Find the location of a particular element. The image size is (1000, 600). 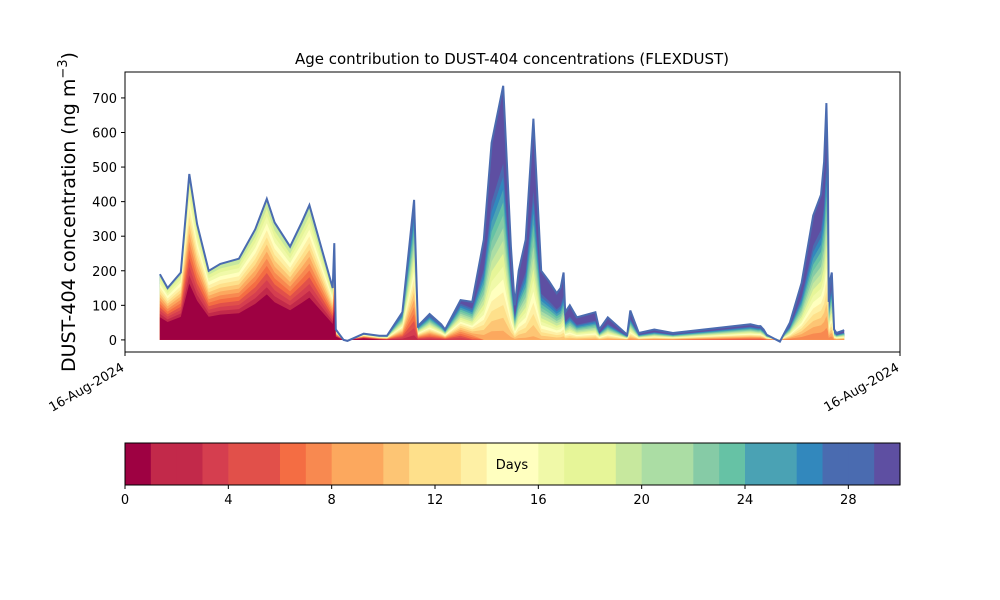

y-tick-label: 400 is located at coordinates (104, 203).